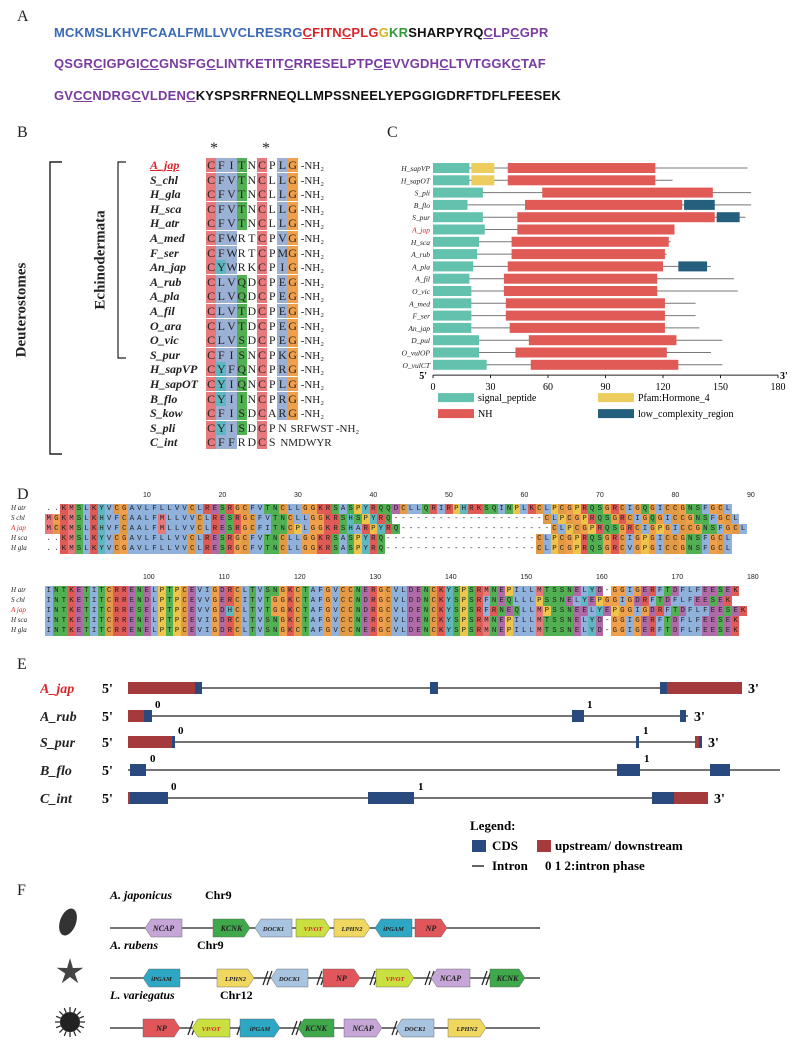  Describe the element at coordinates (352, 929) in the screenshot. I see `gene-label: LPHN2` at that location.